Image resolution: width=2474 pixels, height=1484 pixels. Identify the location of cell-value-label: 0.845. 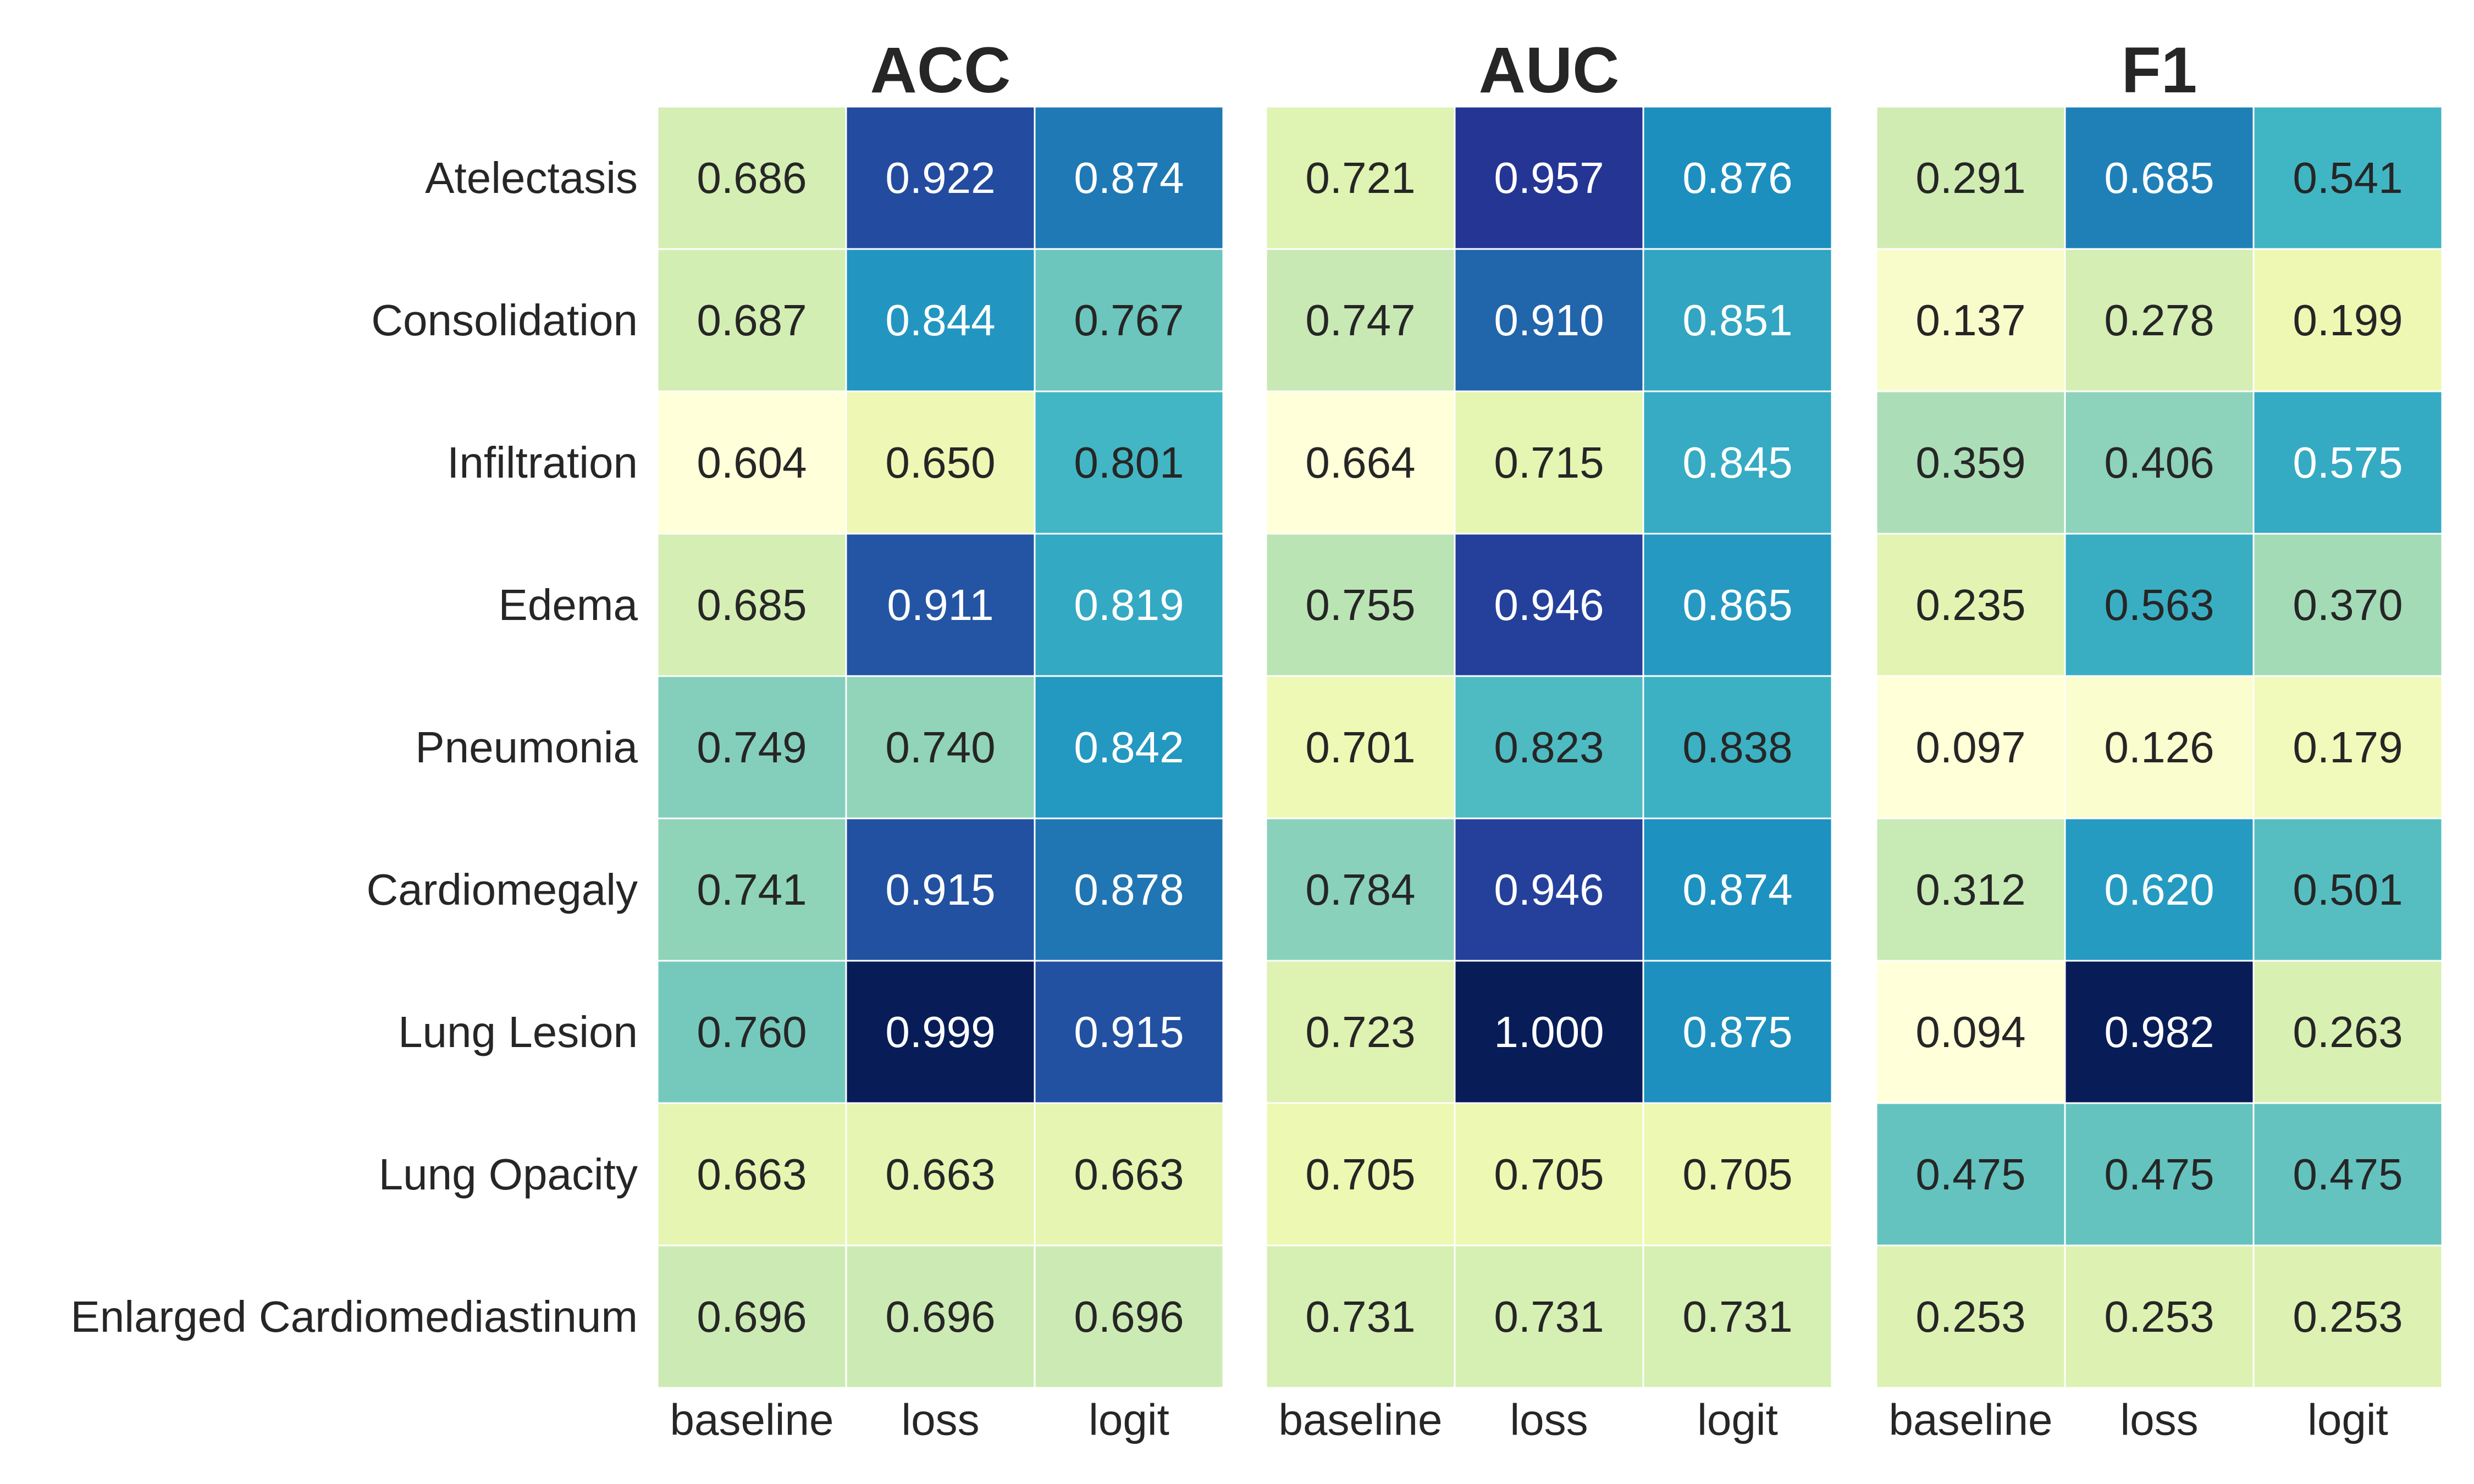
(1737, 462).